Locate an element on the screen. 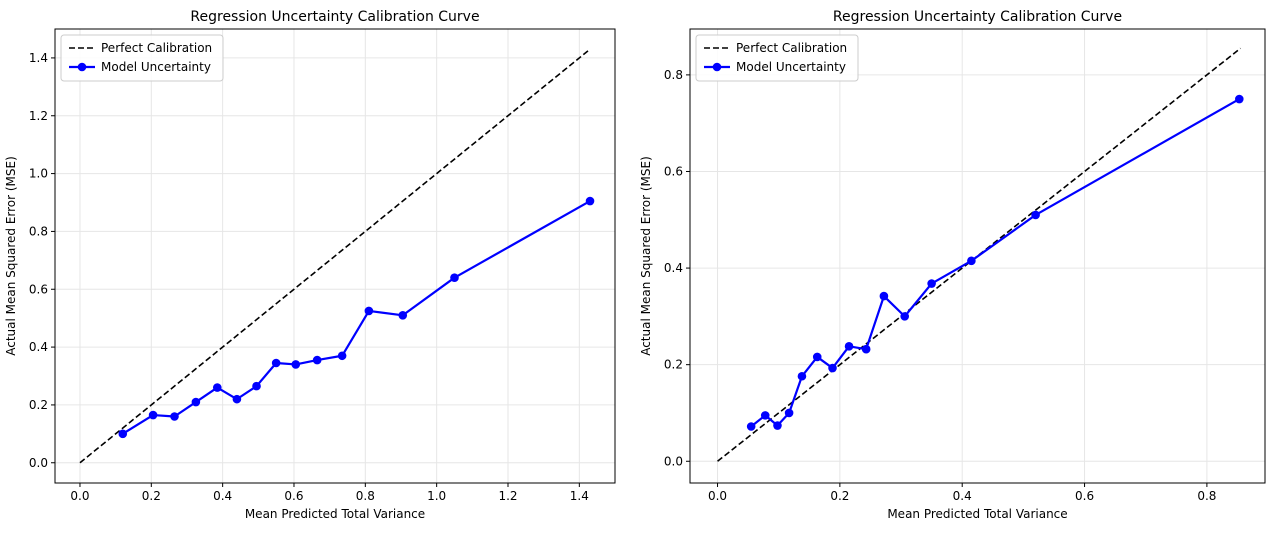 This screenshot has width=1277, height=534. x-tick-label: 1.2 is located at coordinates (507, 496).